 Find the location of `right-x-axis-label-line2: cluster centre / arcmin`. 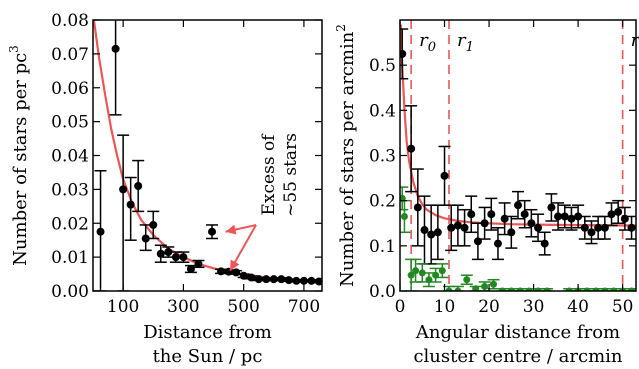

right-x-axis-label-line2: cluster centre / arcmin is located at coordinates (517, 356).